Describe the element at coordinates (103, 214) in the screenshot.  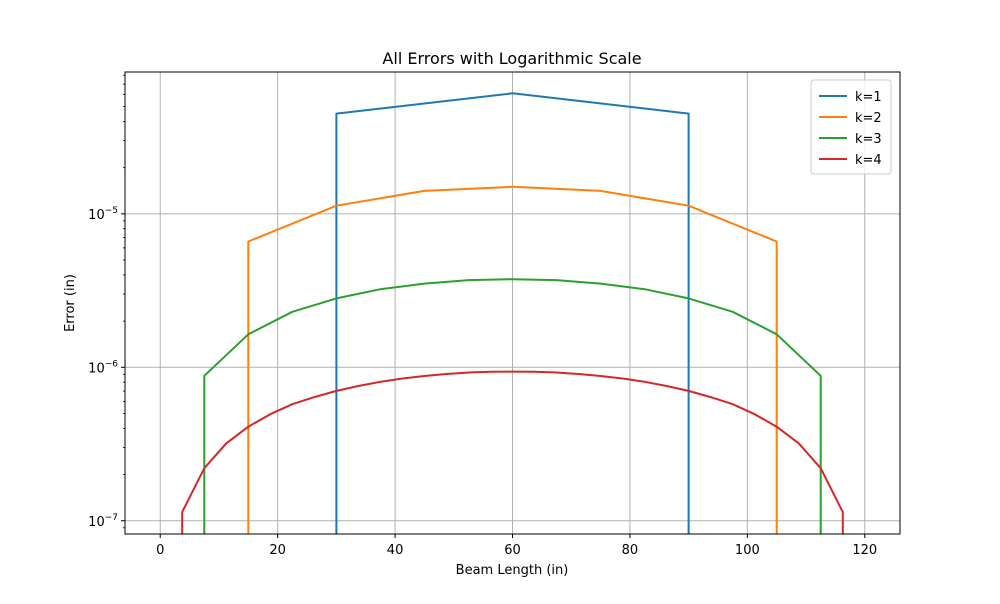
I see `y-tick-label: 10⁻⁵` at that location.